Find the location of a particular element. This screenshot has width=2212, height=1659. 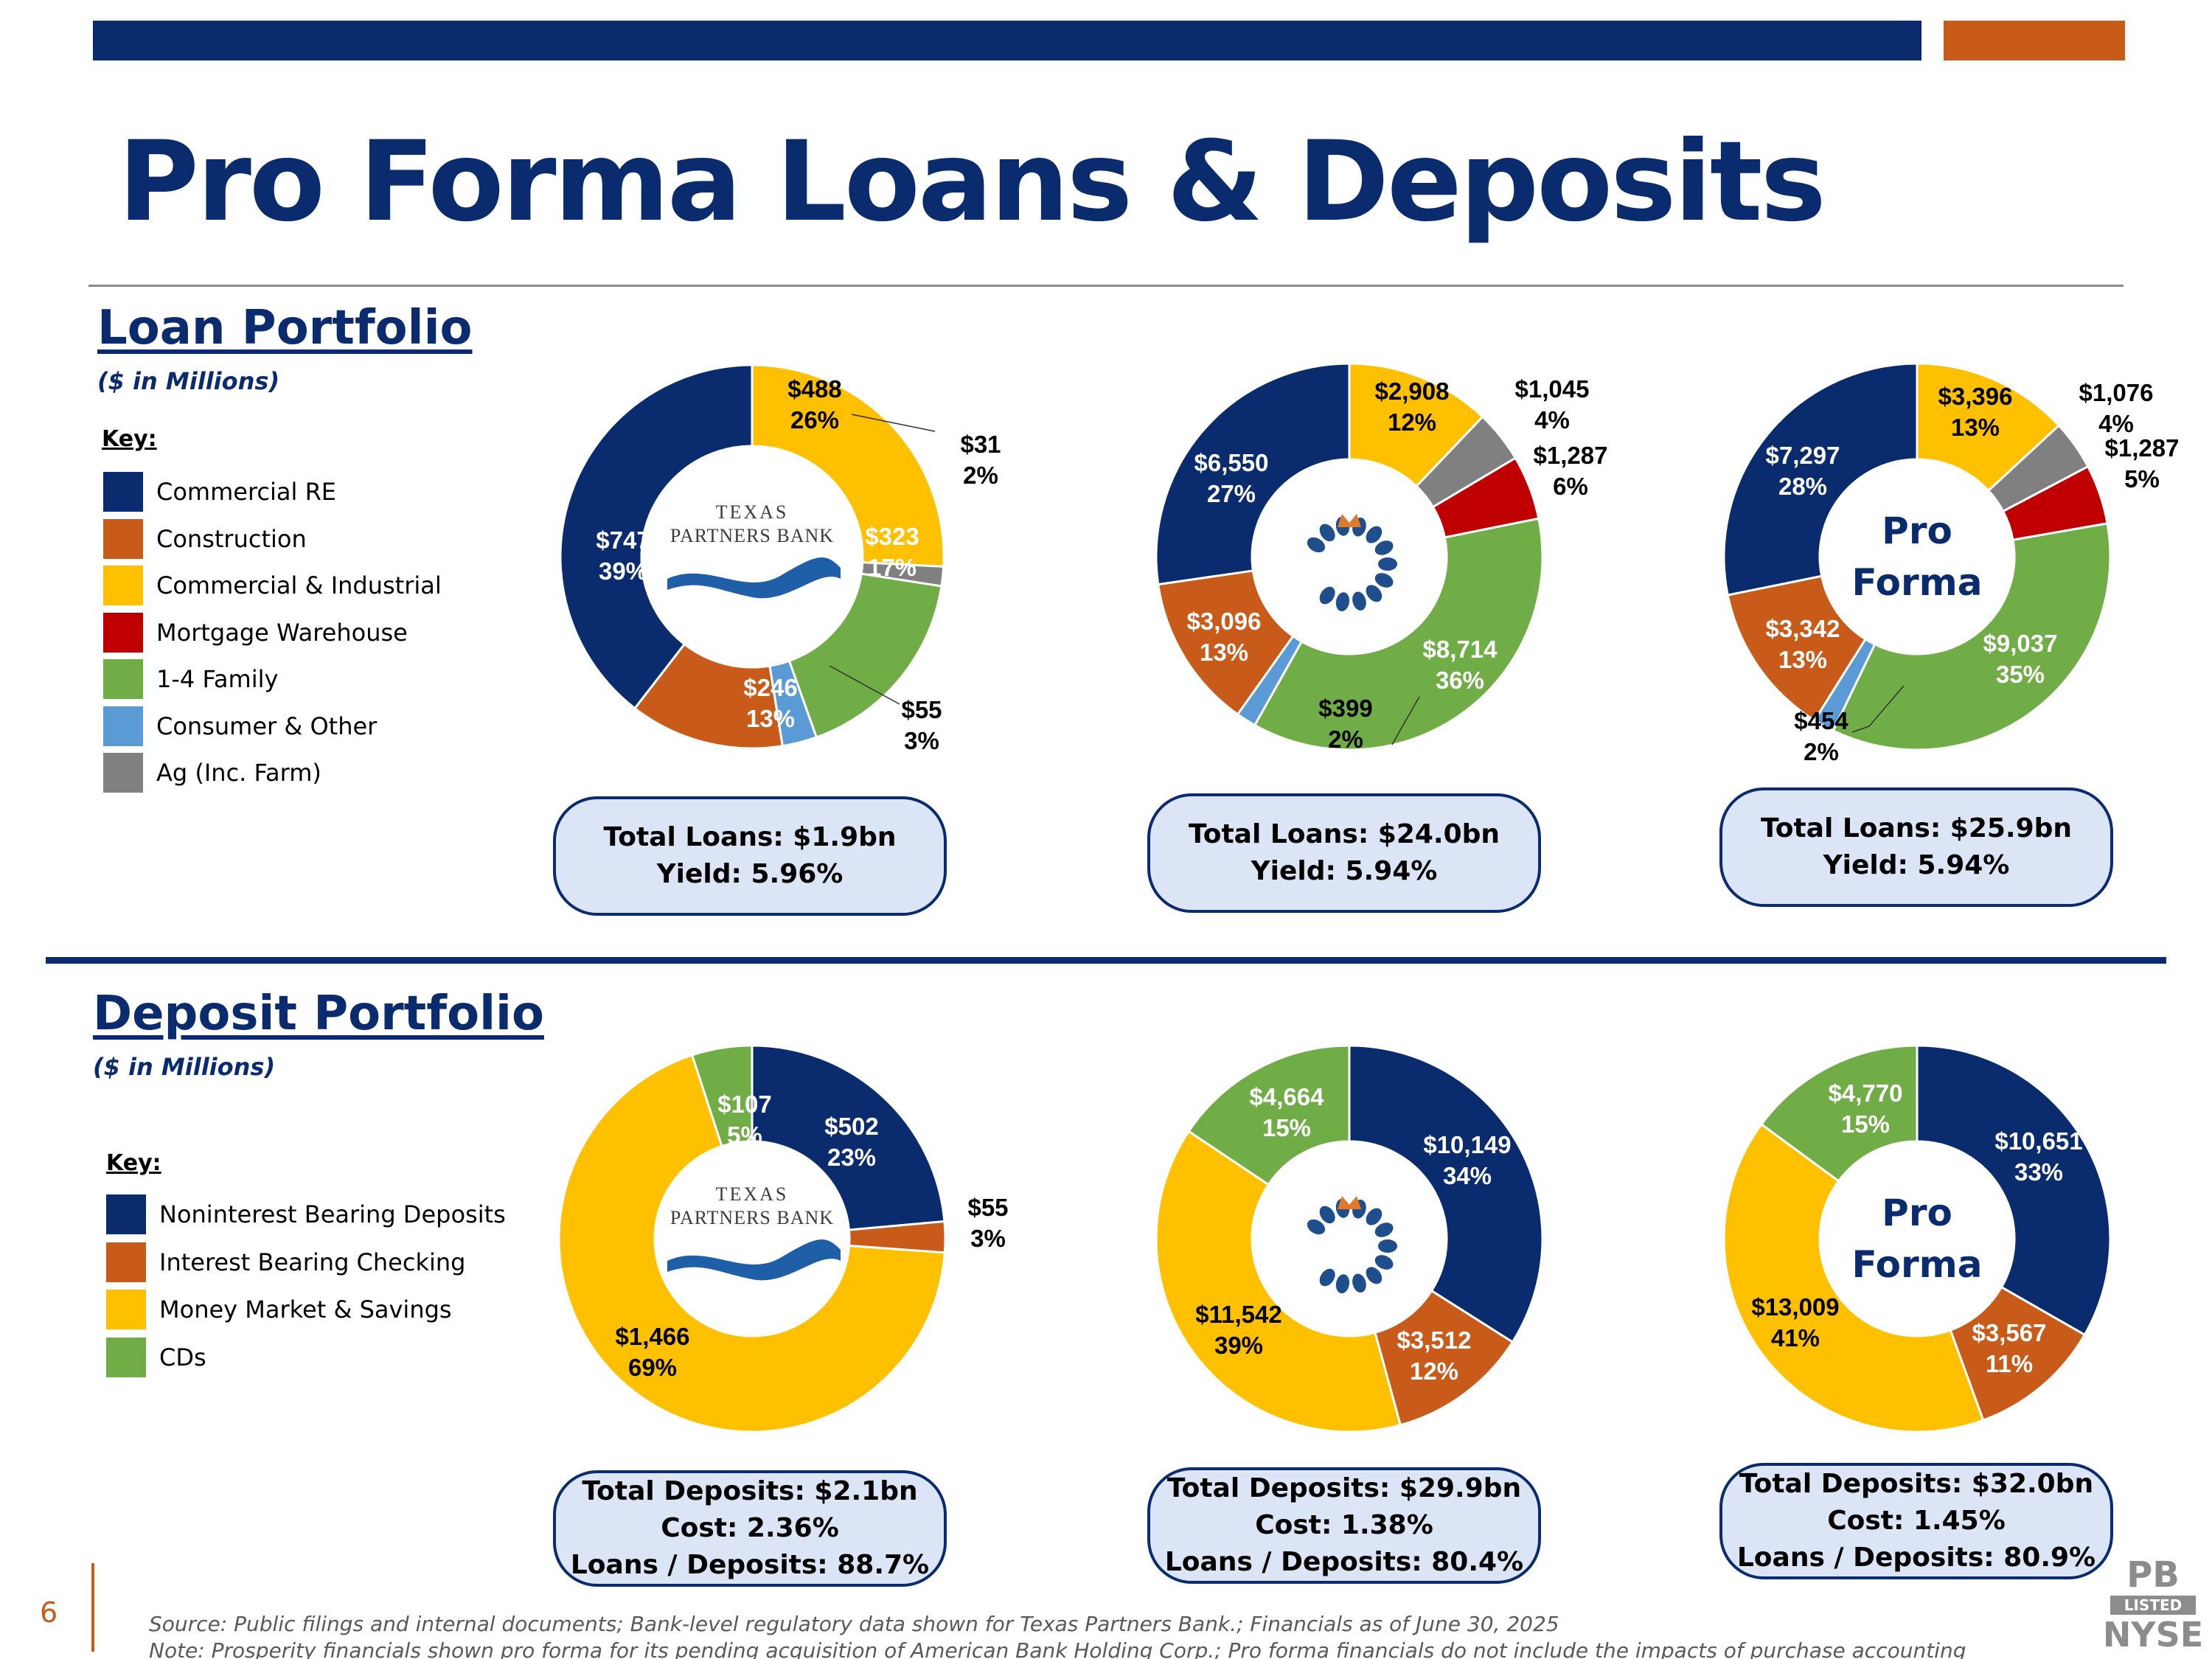

page-number-divider is located at coordinates (92, 1607).